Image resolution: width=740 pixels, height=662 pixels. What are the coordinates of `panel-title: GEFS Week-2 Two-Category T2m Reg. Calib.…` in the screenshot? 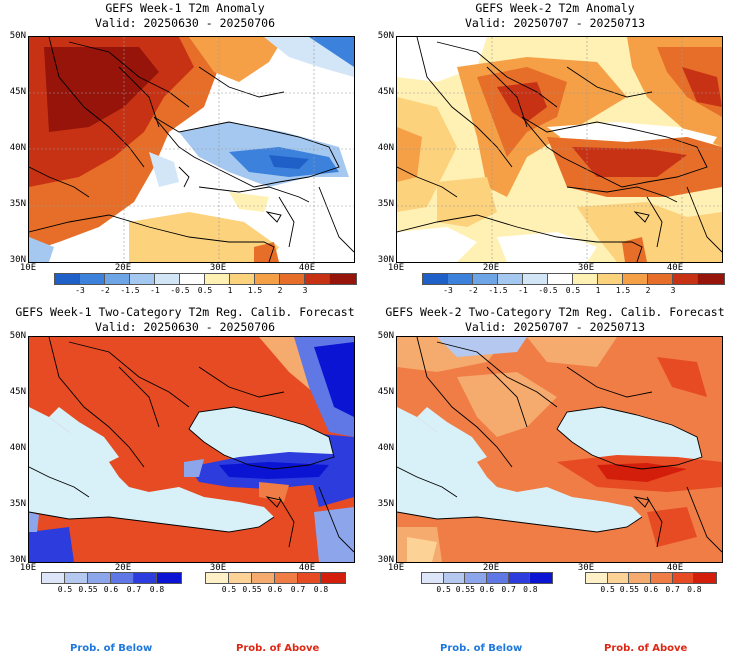 It's located at (555, 312).